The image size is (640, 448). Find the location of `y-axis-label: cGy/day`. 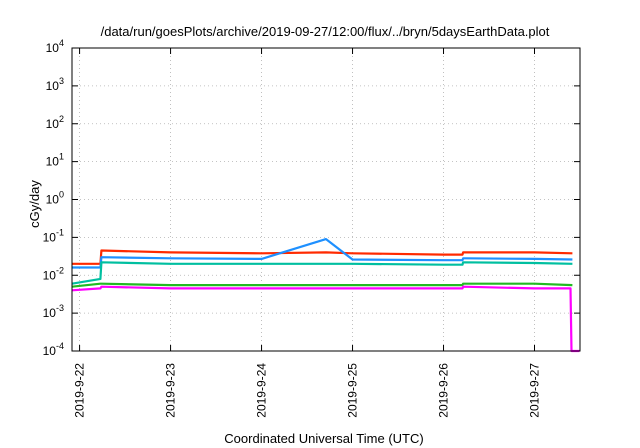

y-axis-label: cGy/day is located at coordinates (34, 204).